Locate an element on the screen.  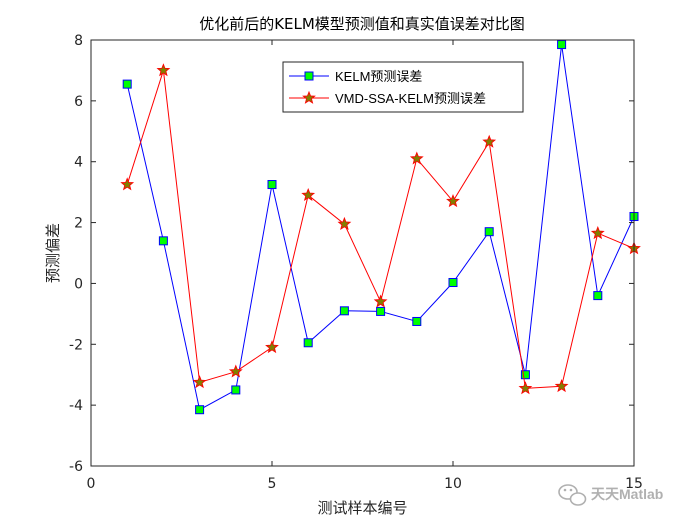
y-tick-label: -4 is located at coordinates (76, 406).